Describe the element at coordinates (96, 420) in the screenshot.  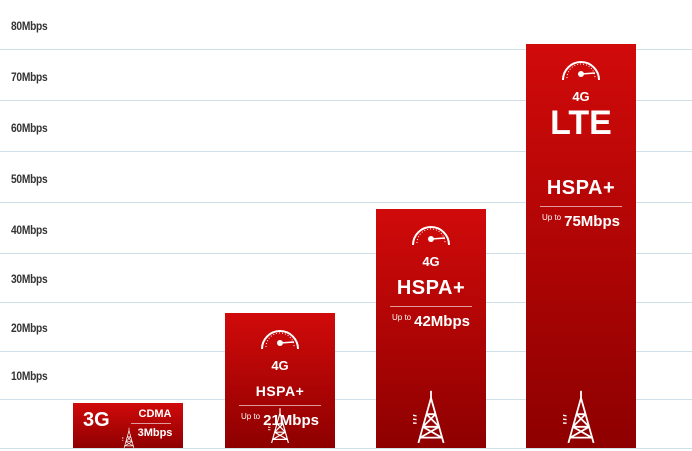
I see `generation-label: 3G` at that location.